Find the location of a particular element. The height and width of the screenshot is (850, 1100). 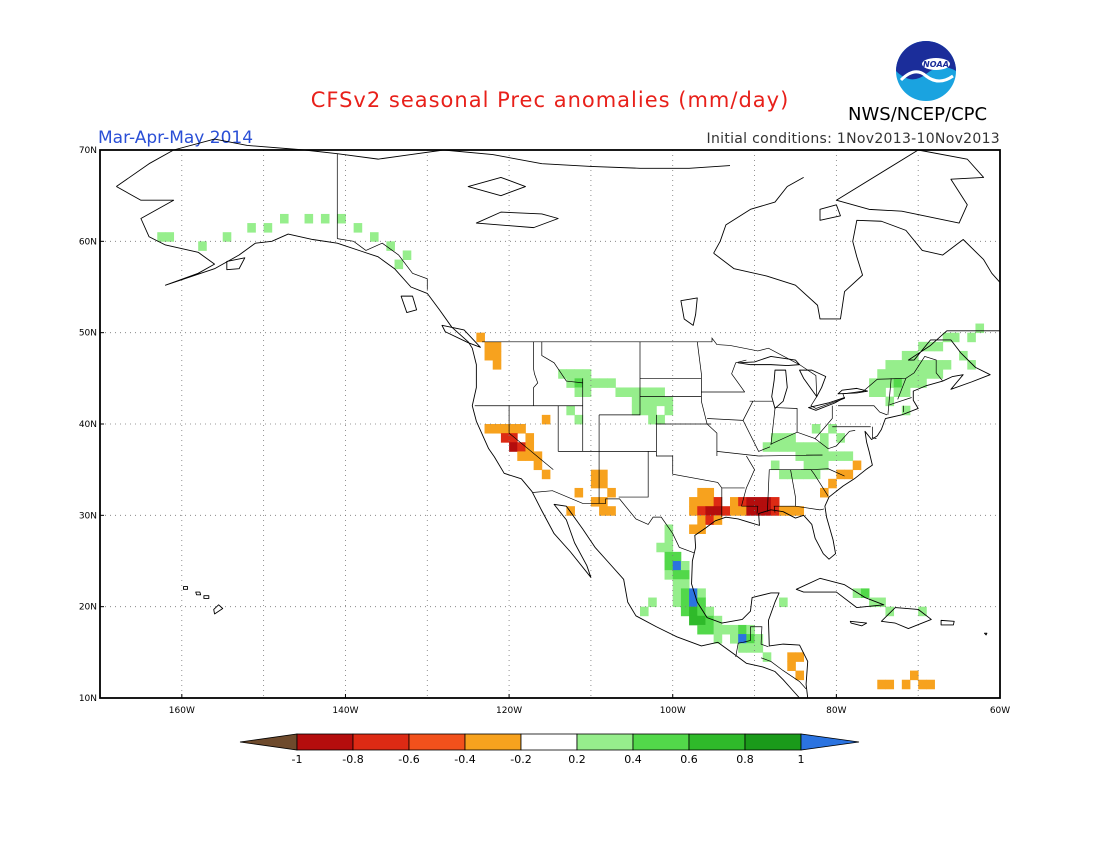

island-hispaniola is located at coordinates (906, 618).